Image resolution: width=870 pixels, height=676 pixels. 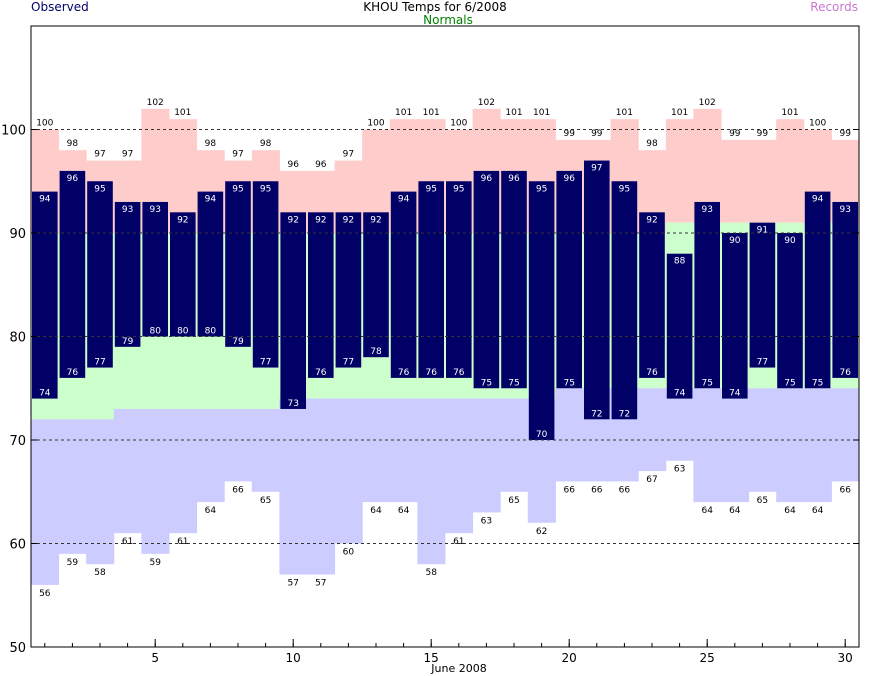 What do you see at coordinates (541, 532) in the screenshot?
I see `record-low-label: 62` at bounding box center [541, 532].